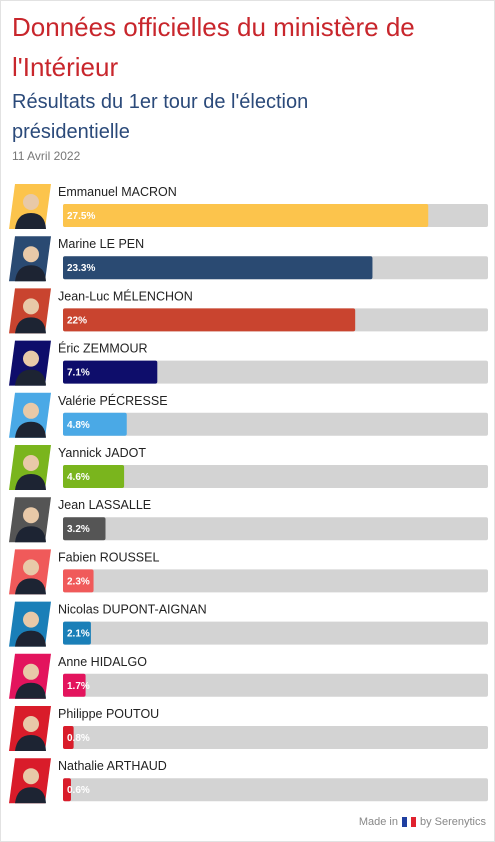 The image size is (495, 842). Describe the element at coordinates (112, 766) in the screenshot. I see `category-label: Nathalie ARTHAUD` at that location.